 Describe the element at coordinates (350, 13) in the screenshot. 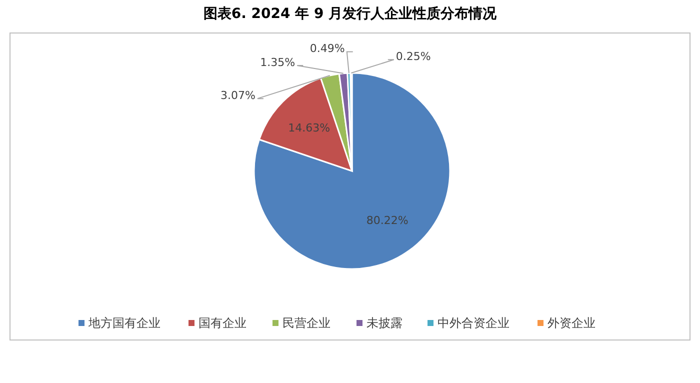

I see `chart-title: 图表6. 2024 年 9 月发行人企业性质分布情况` at that location.